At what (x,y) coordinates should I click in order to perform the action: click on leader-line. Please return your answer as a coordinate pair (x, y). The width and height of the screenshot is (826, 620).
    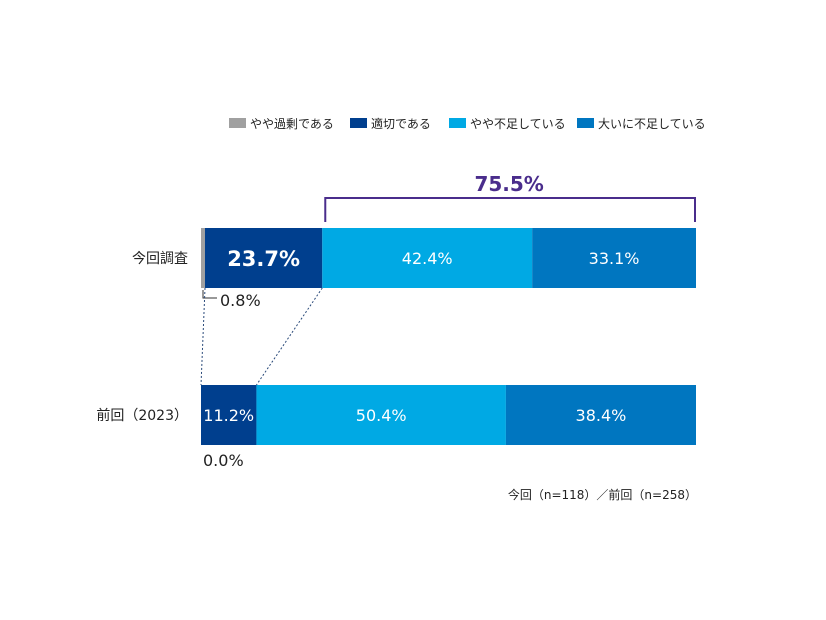
    Looking at the image, I should click on (209, 294).